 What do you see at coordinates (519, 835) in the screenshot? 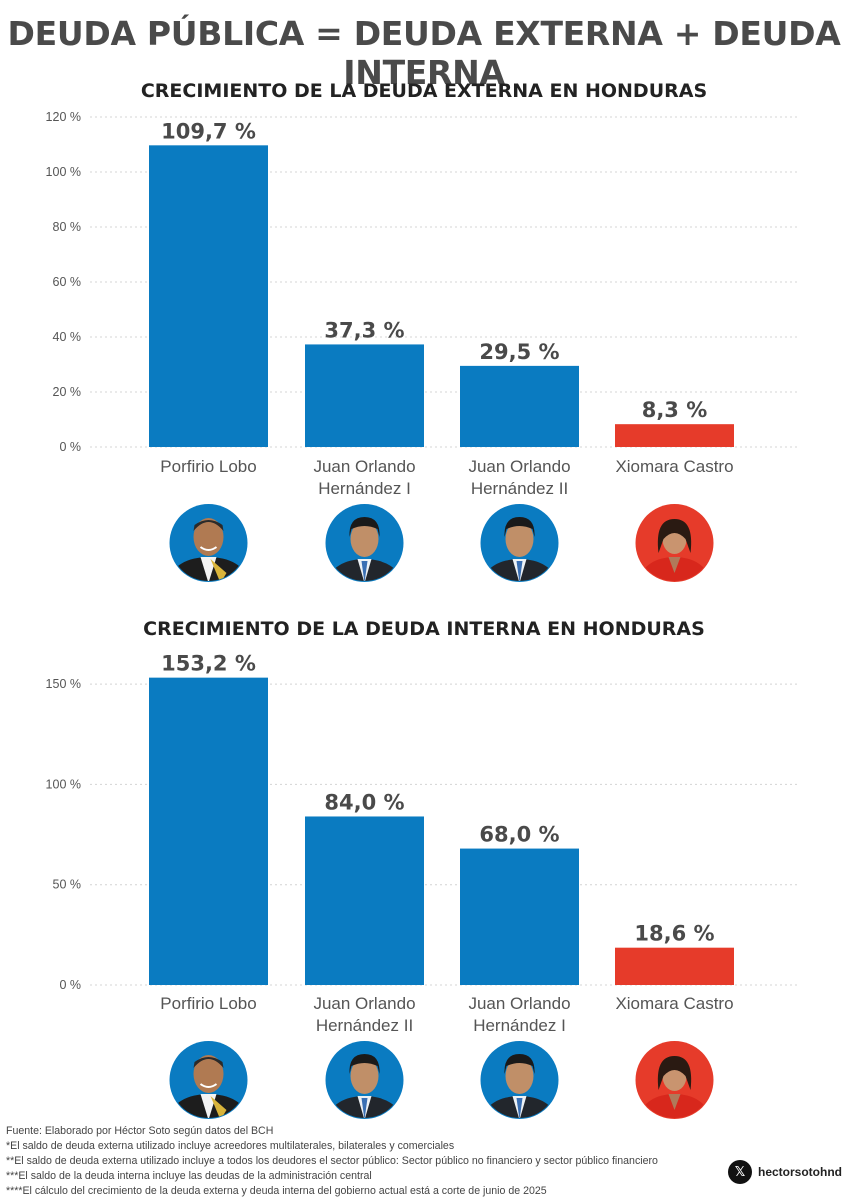
I see `data-label: 68,0 %` at bounding box center [519, 835].